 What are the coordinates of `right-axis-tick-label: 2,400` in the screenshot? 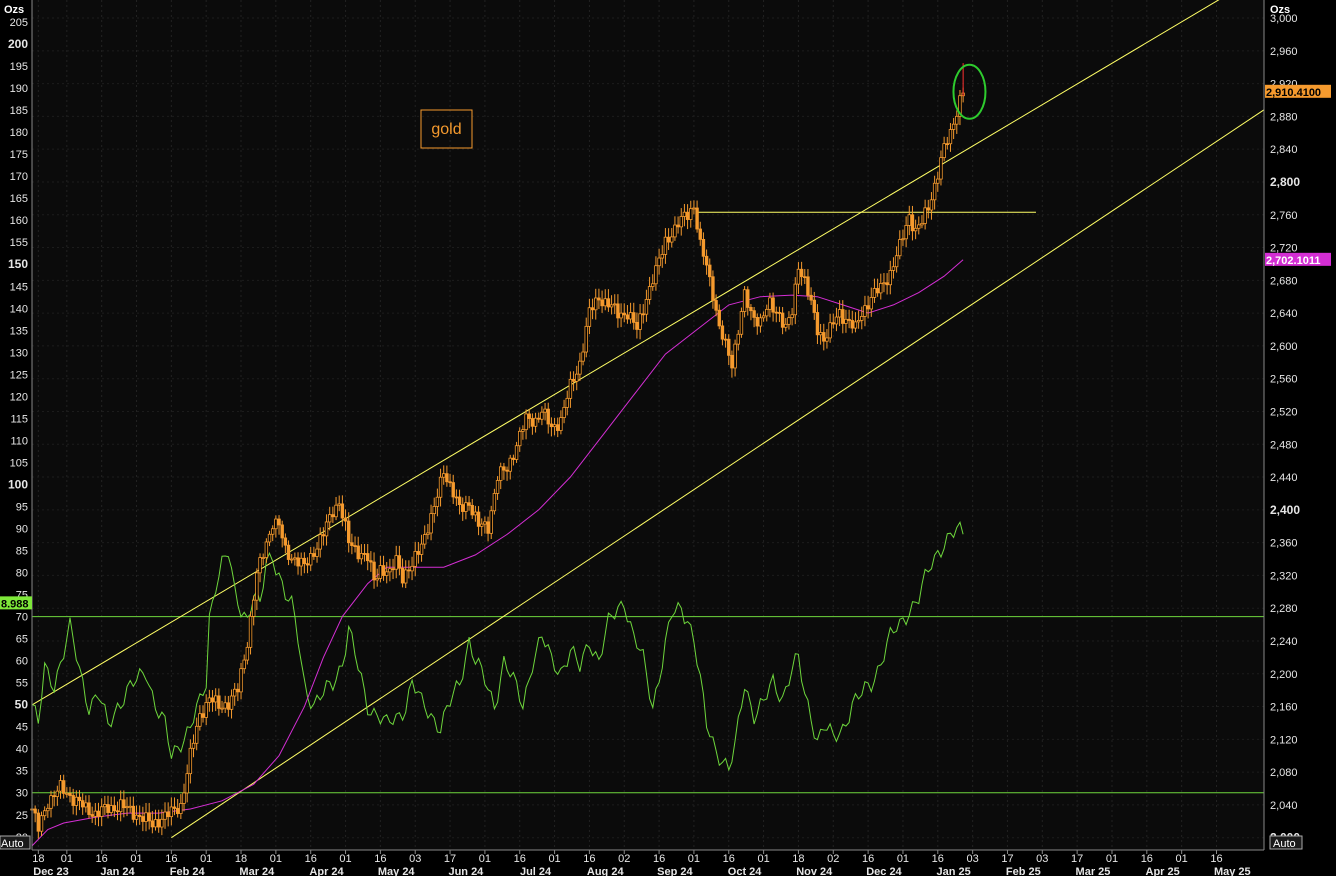 It's located at (1285, 510).